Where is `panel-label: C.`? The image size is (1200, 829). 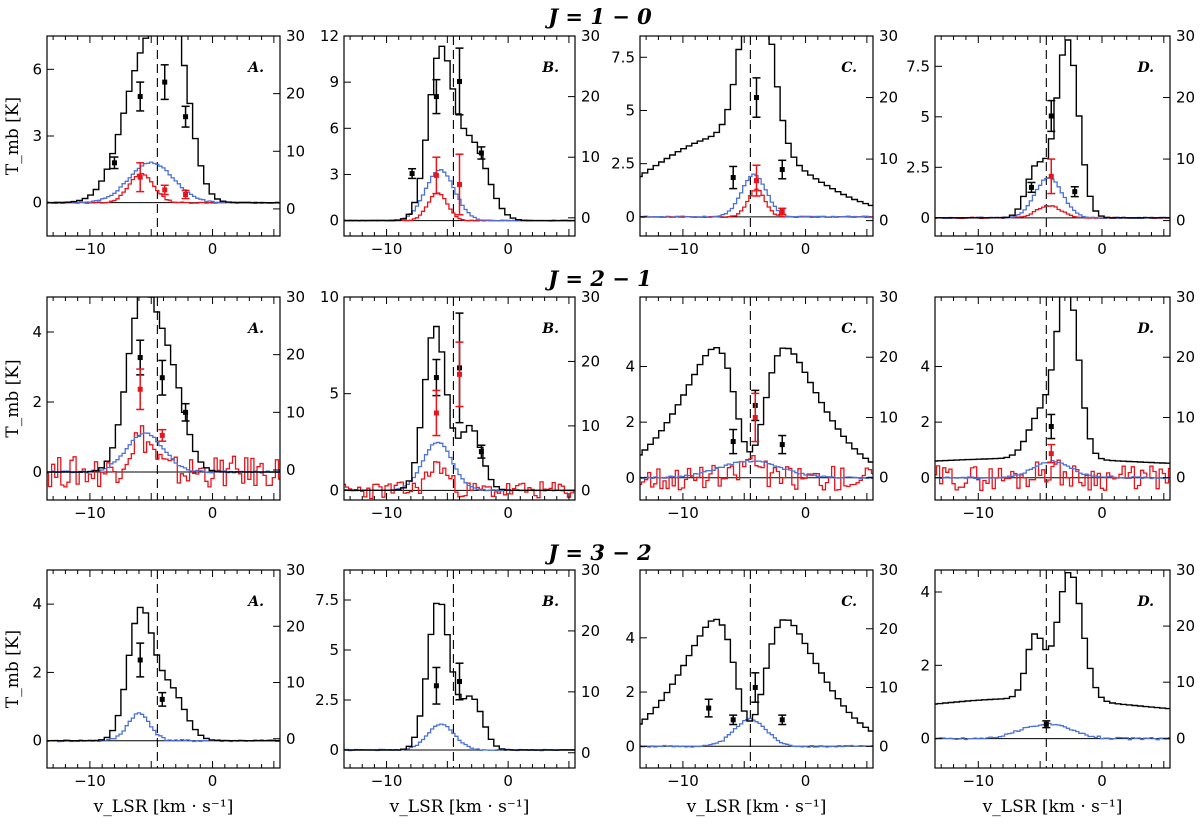 panel-label: C. is located at coordinates (849, 68).